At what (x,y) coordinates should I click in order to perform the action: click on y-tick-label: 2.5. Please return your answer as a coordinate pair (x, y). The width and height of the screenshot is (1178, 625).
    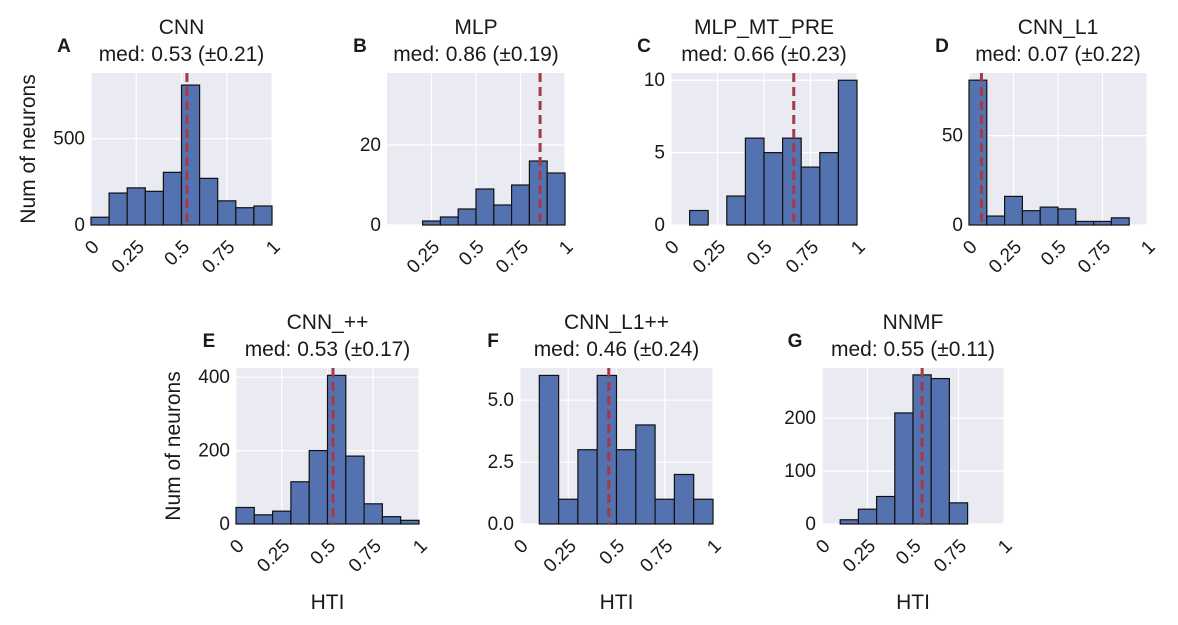
    Looking at the image, I should click on (501, 462).